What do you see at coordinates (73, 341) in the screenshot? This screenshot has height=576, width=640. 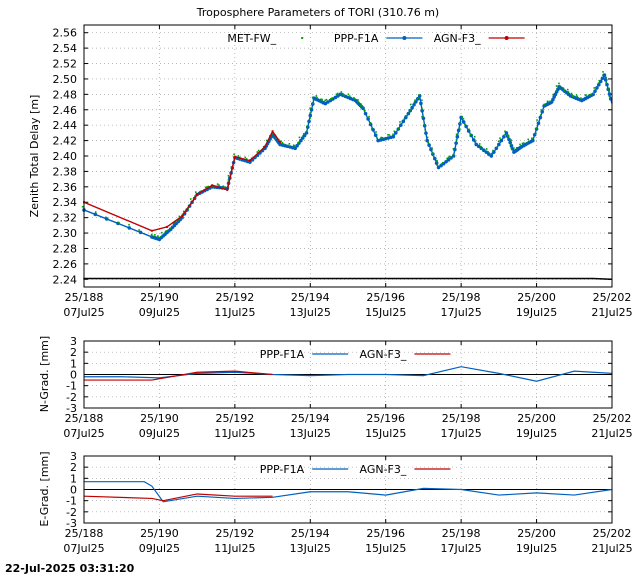 I see `y-tick-label: 3` at bounding box center [73, 341].